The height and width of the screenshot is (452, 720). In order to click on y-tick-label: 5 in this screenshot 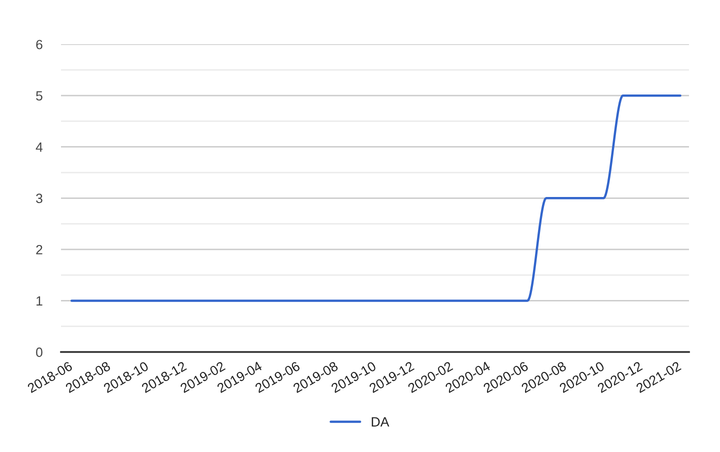, I will do `click(39, 96)`.